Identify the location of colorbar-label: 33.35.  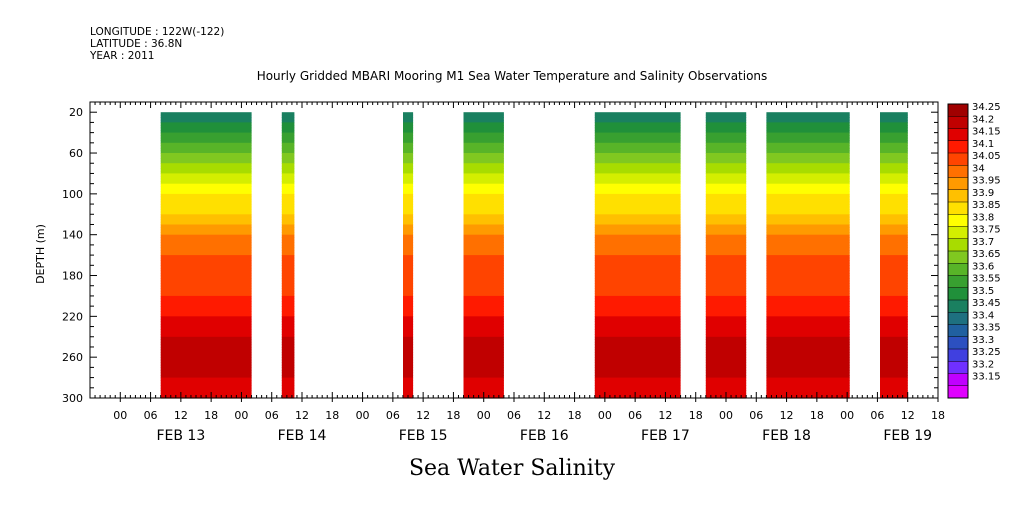
(986, 328).